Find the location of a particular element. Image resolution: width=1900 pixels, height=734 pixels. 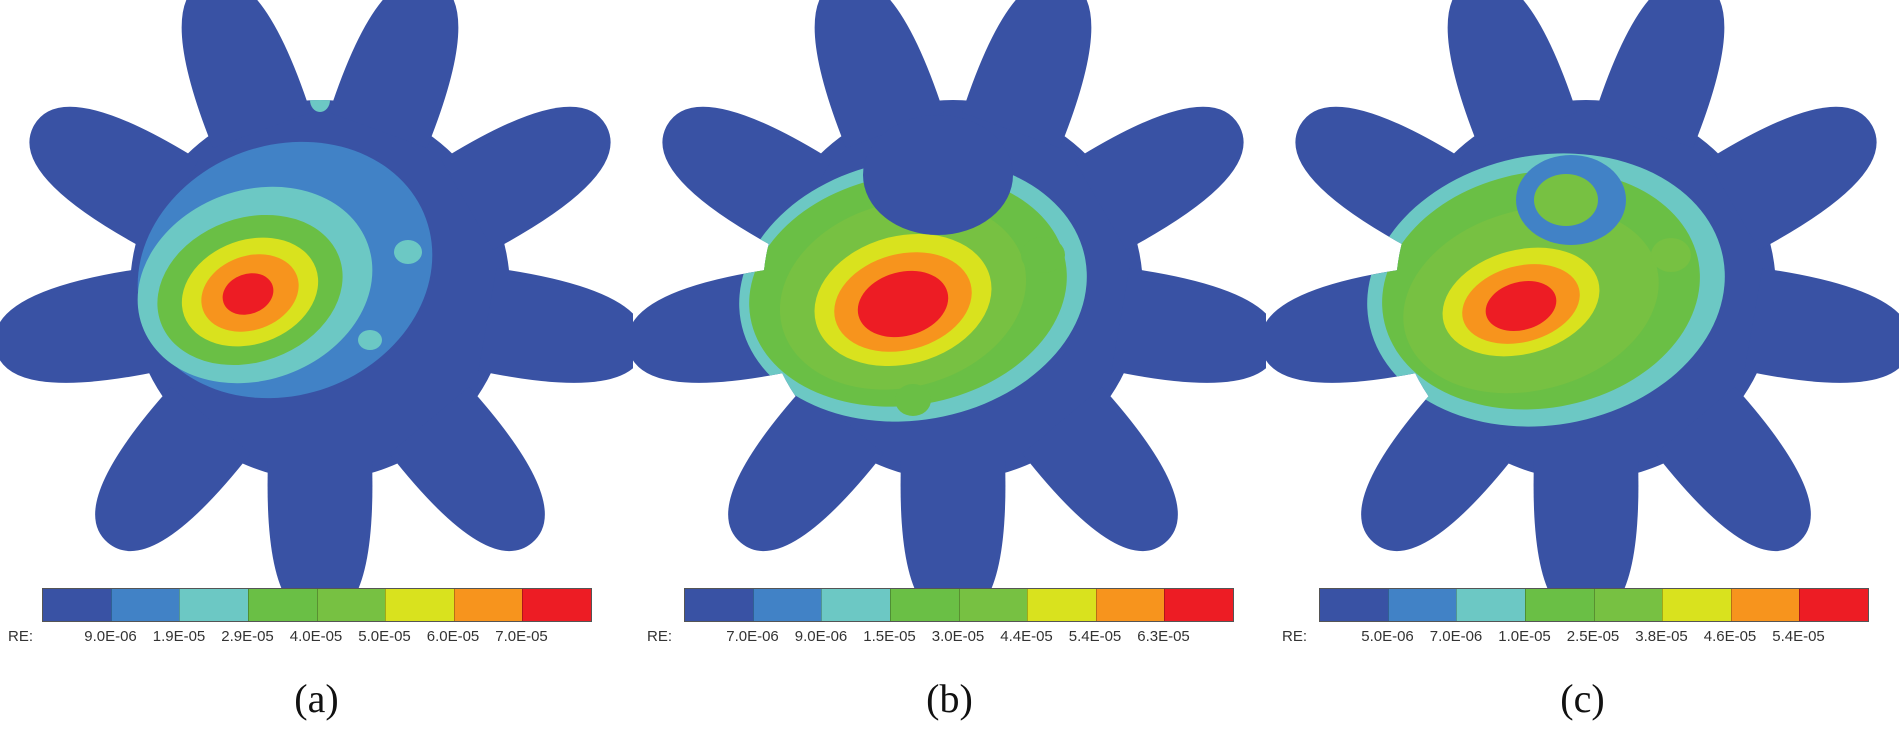

legend-tick-label: 3.0E-05 is located at coordinates (958, 636).